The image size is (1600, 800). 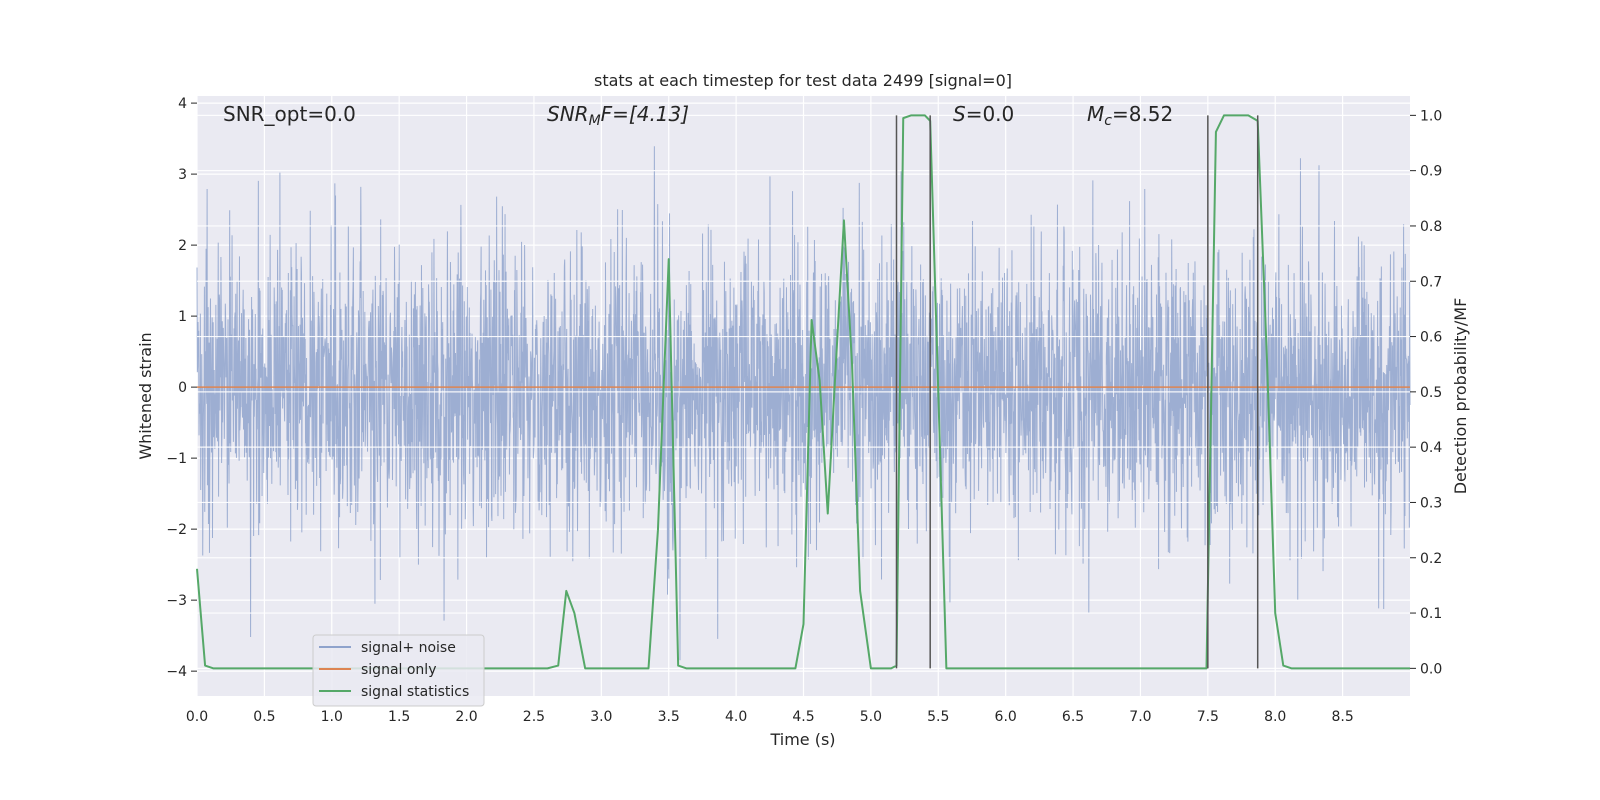 I want to click on y-right-tick-label: 0.4, so click(x=1431, y=448).